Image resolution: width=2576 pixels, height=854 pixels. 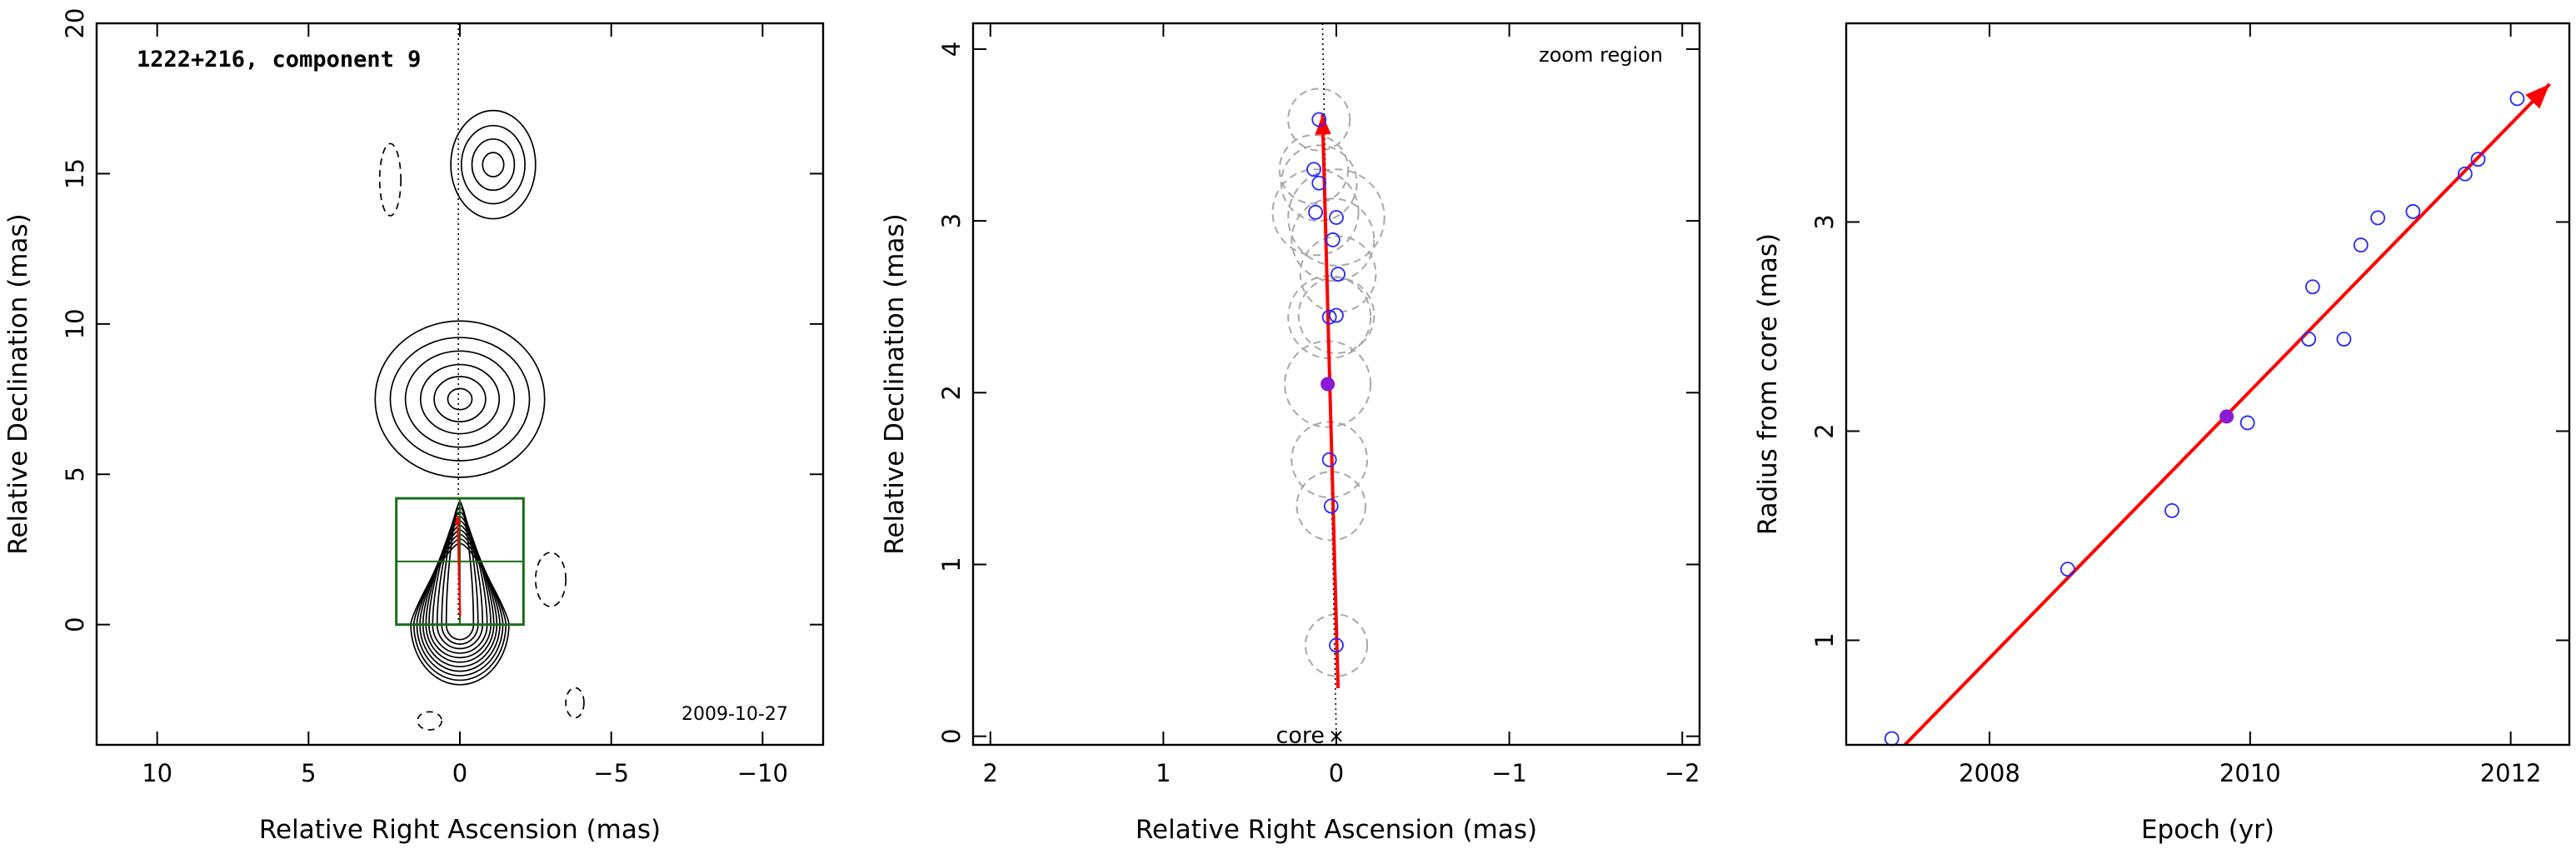 What do you see at coordinates (1163, 773) in the screenshot?
I see `x-tick-label: 1` at bounding box center [1163, 773].